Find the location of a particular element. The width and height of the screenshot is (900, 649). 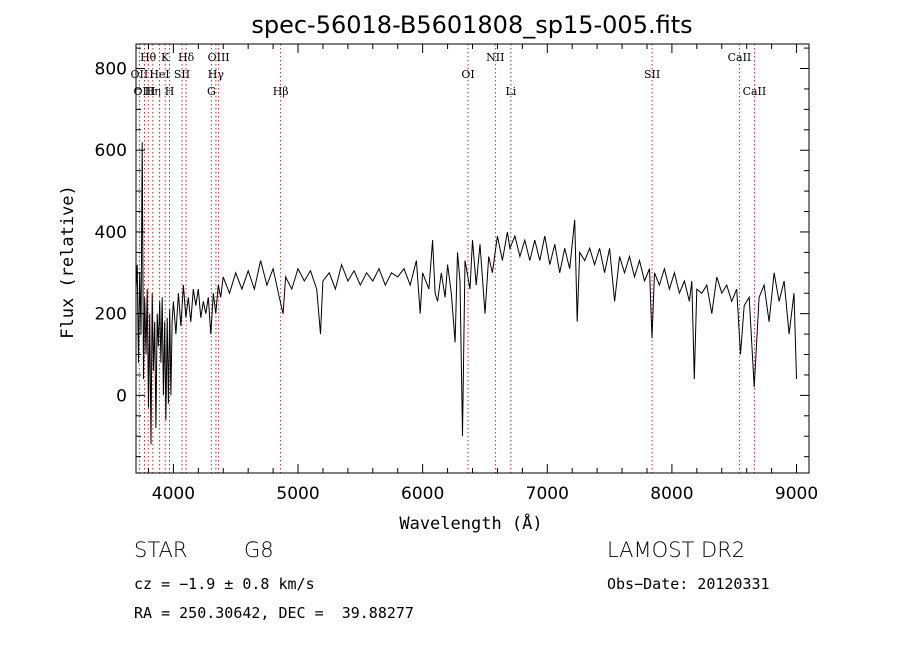

line-label-0: Hθ is located at coordinates (148, 57).